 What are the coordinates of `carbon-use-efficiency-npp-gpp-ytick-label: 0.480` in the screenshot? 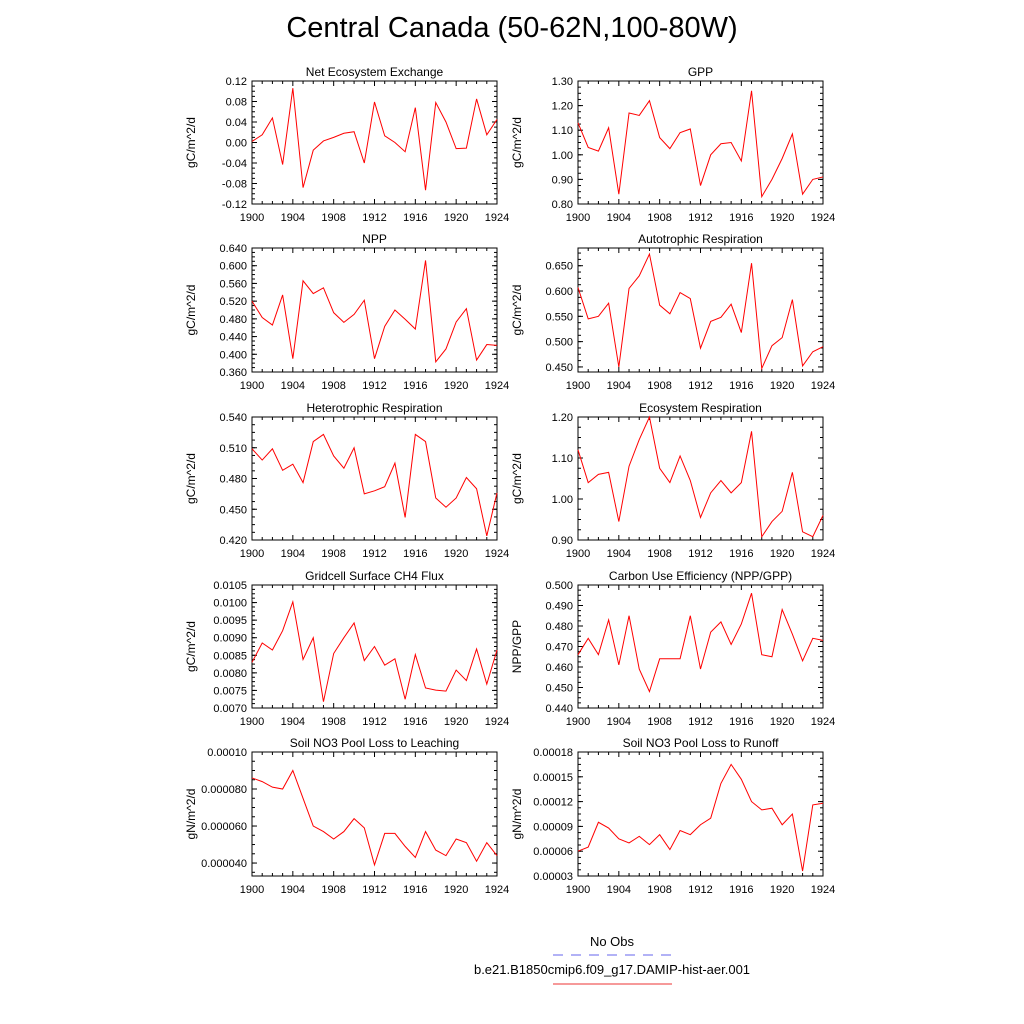 It's located at (559, 627).